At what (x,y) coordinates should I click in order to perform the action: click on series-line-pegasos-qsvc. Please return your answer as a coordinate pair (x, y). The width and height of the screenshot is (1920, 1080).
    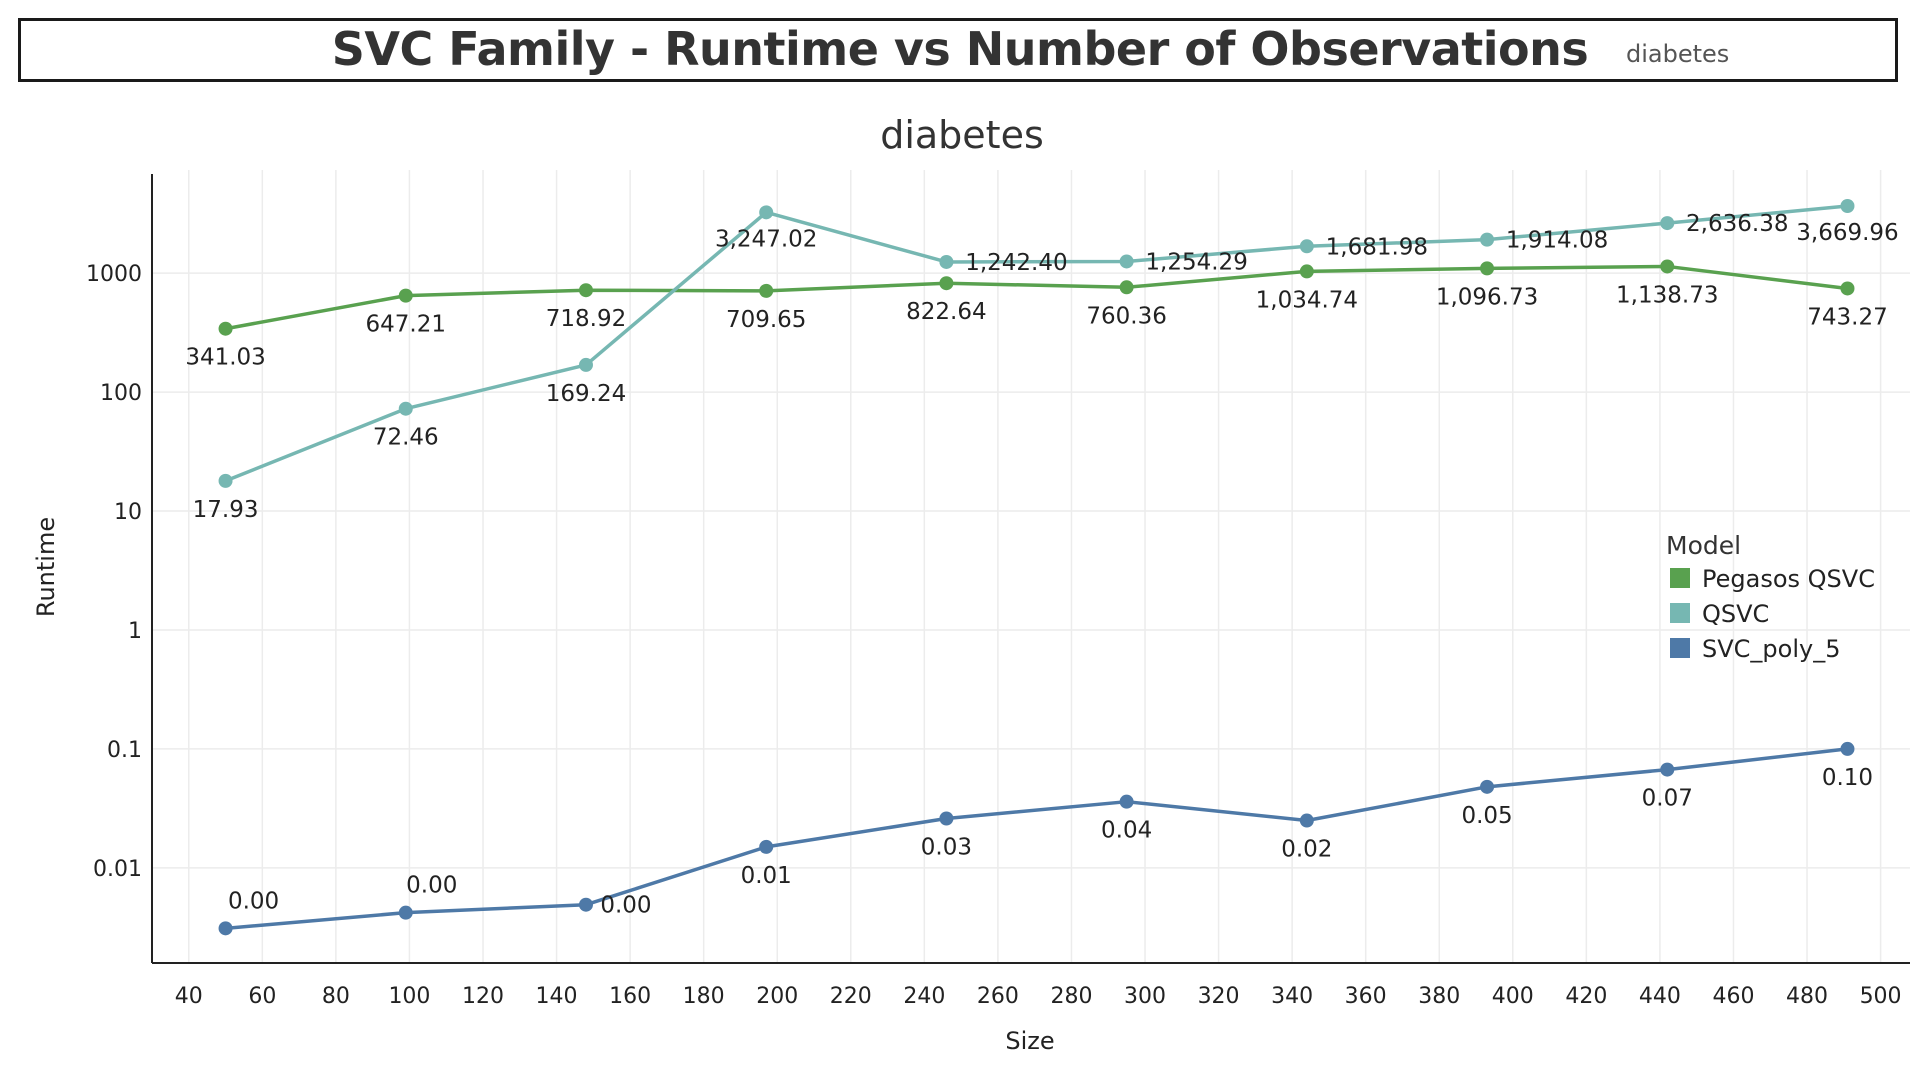
    Looking at the image, I should click on (1036, 297).